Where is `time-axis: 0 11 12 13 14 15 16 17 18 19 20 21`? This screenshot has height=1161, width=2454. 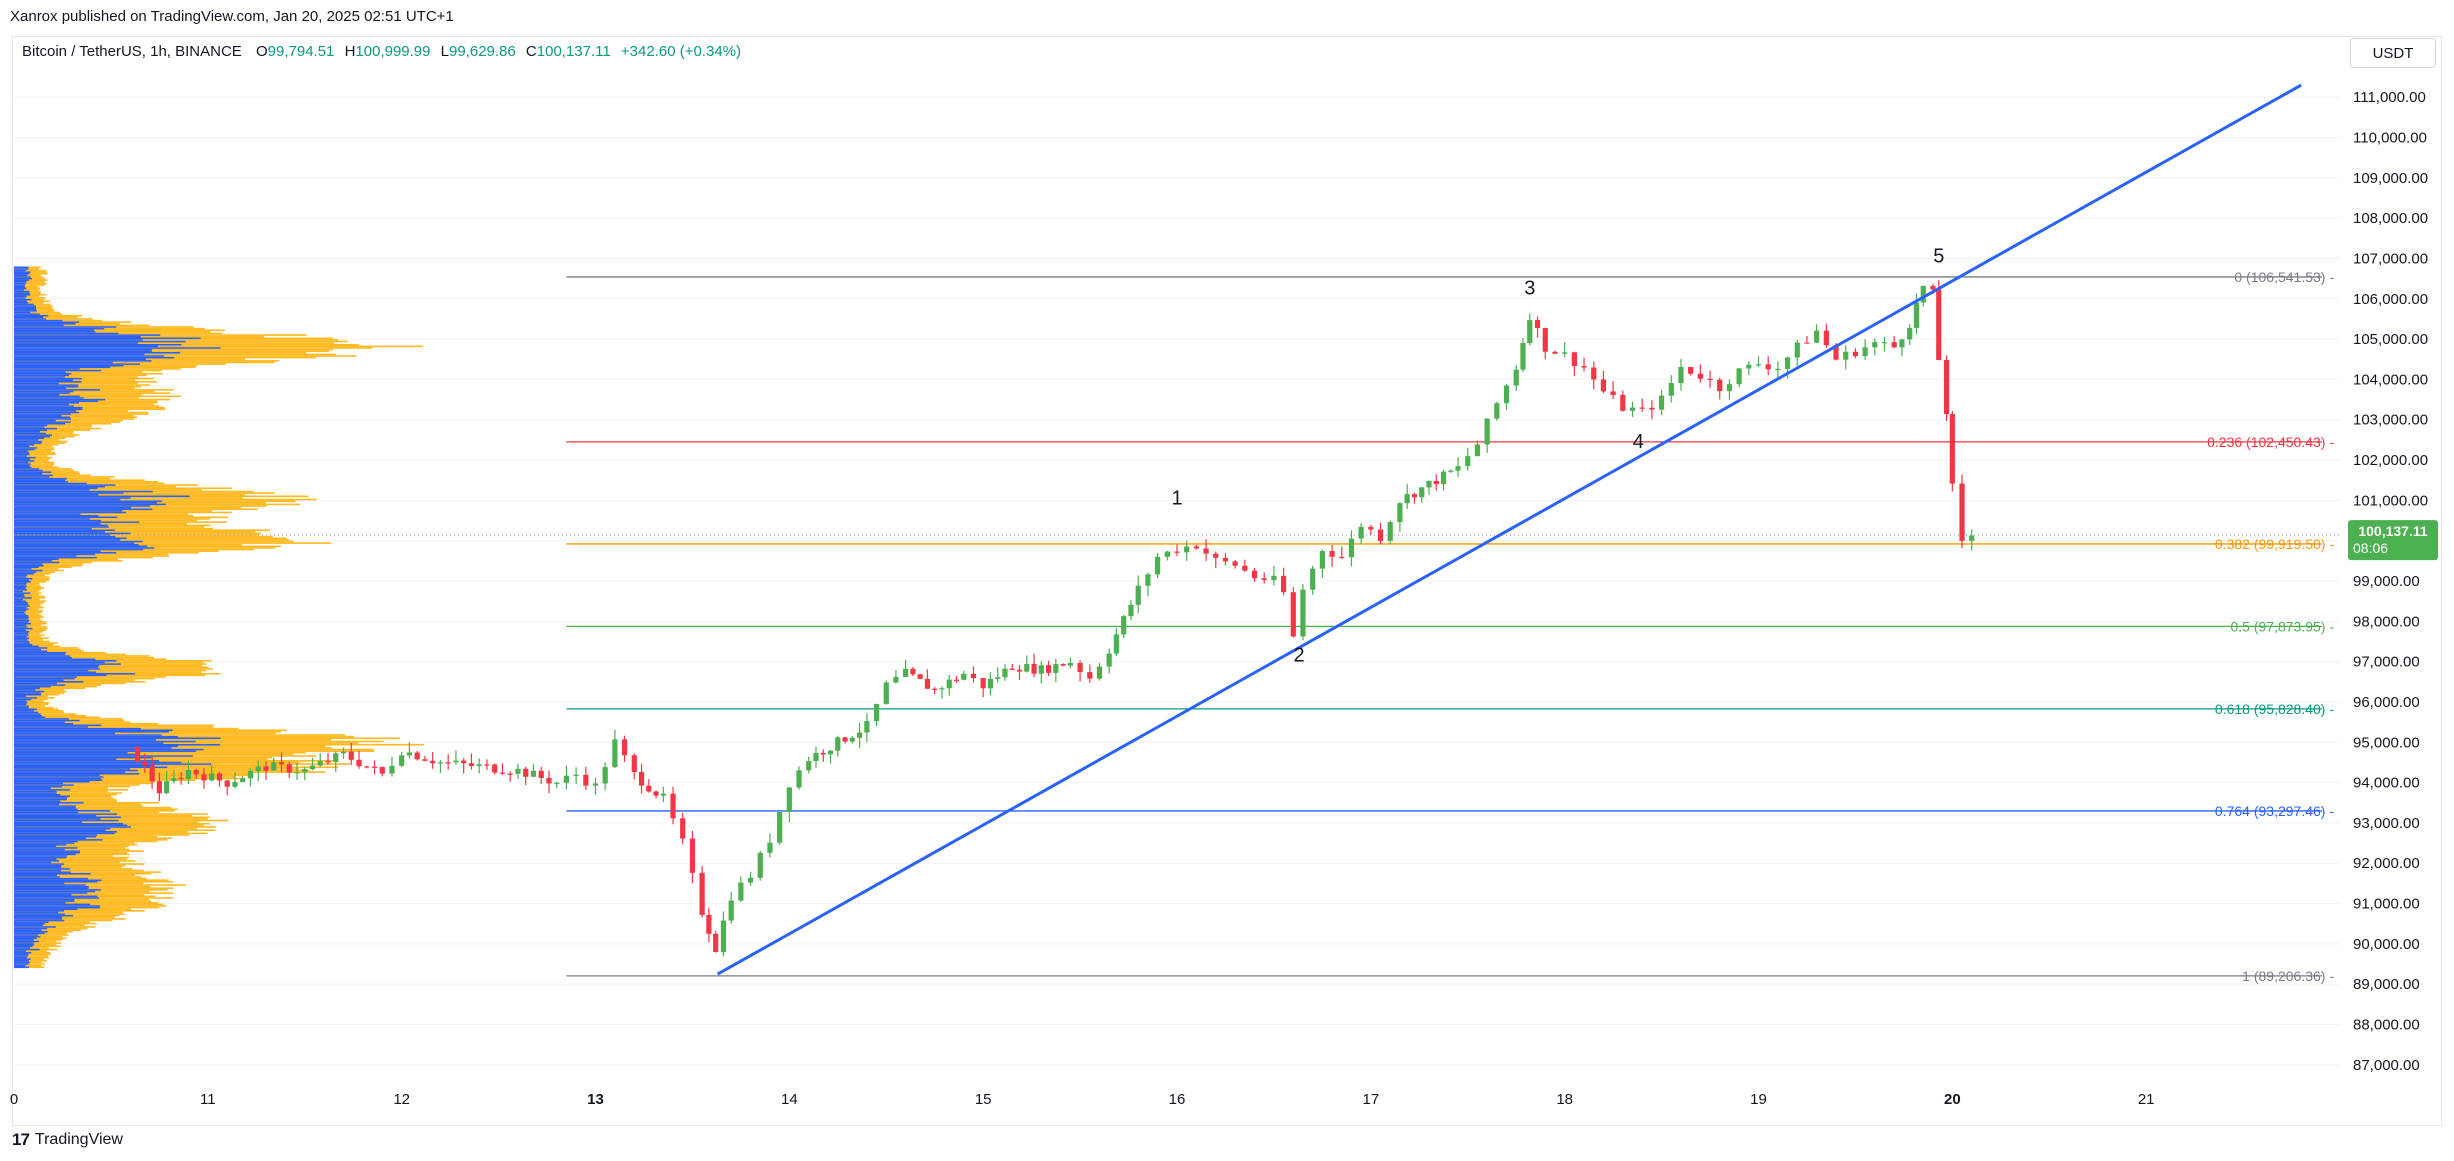 time-axis: 0 11 12 13 14 15 16 17 18 19 20 21 is located at coordinates (1082, 1099).